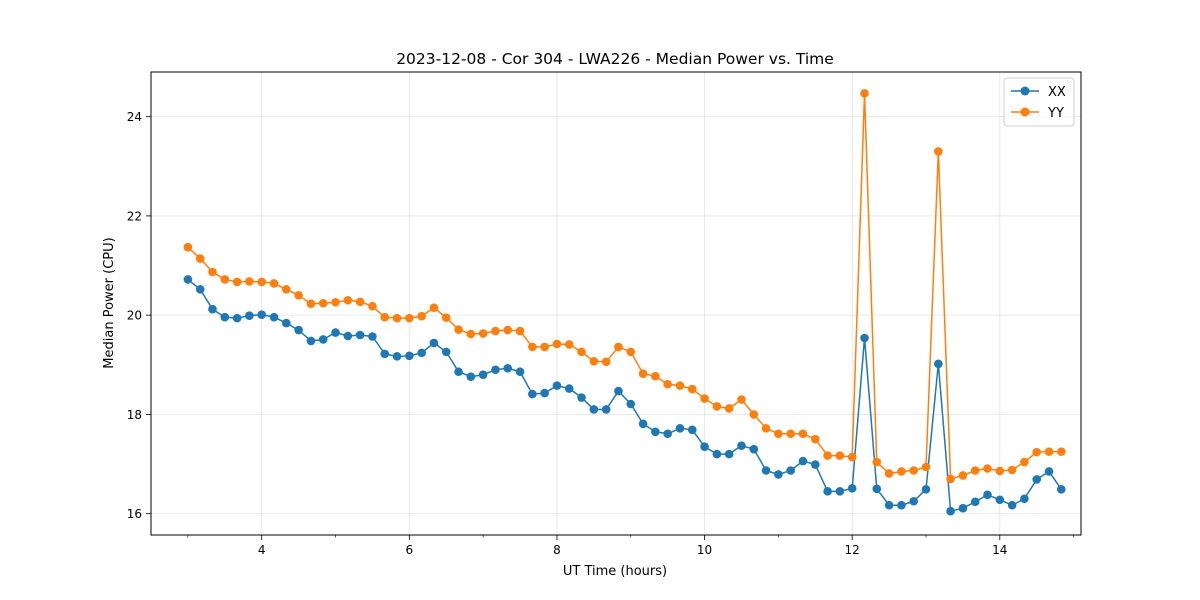 This screenshot has height=600, width=1200. What do you see at coordinates (1025, 91) in the screenshot?
I see `legend-xx-marker` at bounding box center [1025, 91].